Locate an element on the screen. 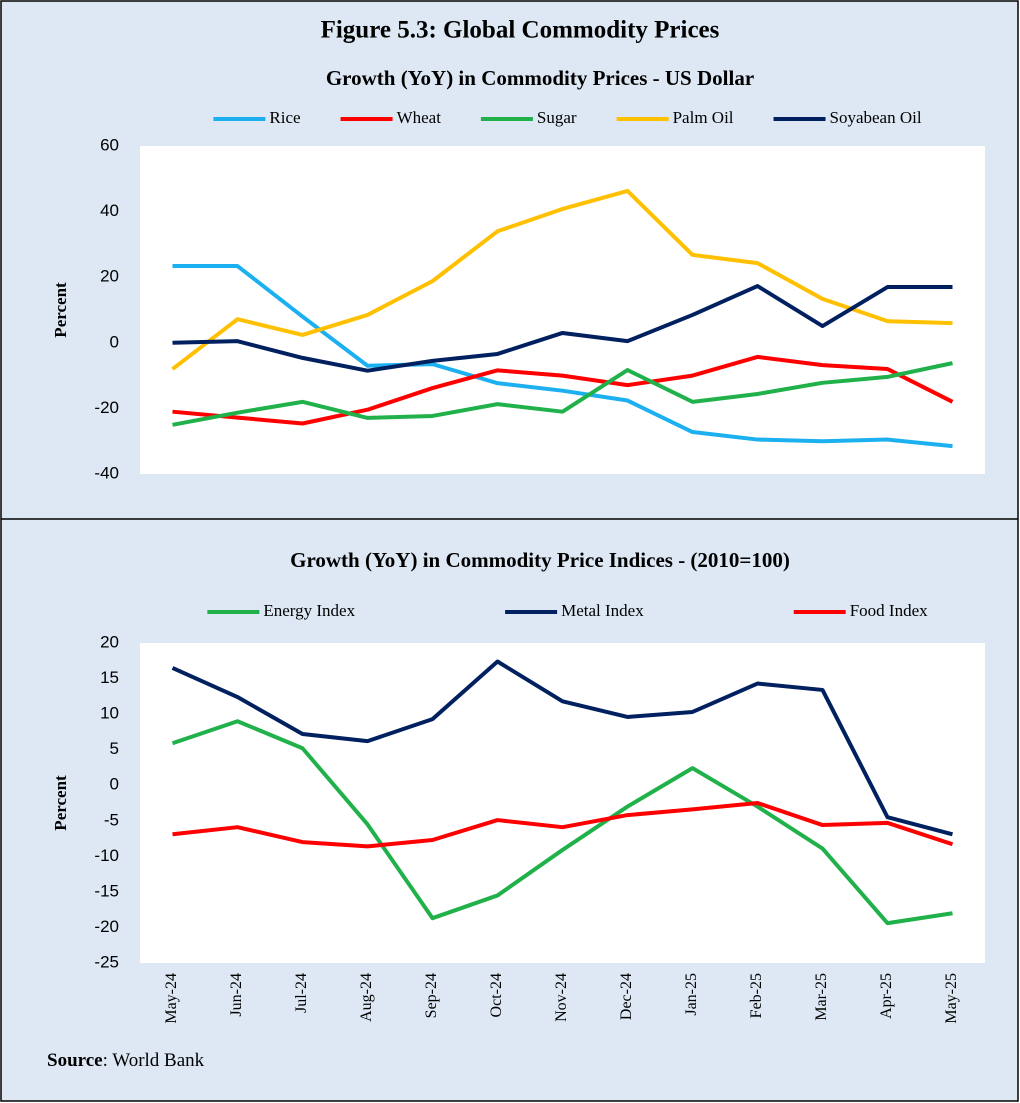  y-tick-label: 5 is located at coordinates (114, 748).